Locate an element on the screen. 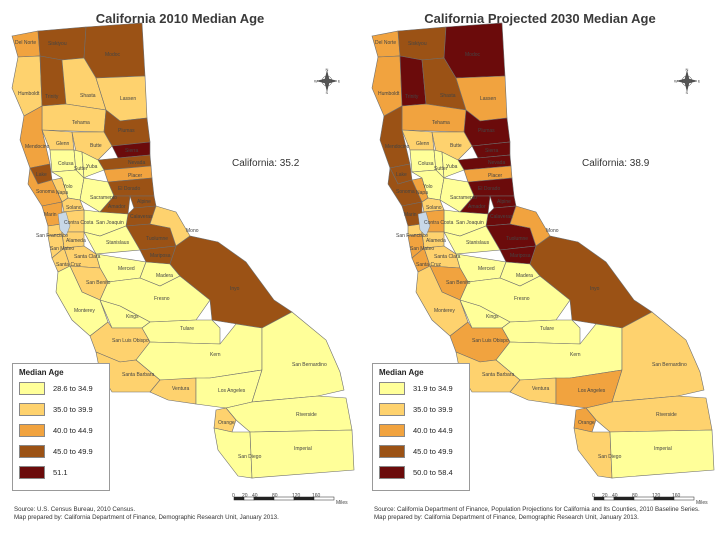 Image resolution: width=720 pixels, height=540 pixels. county-label-santa-cruz: Santa Cruz is located at coordinates (429, 265).